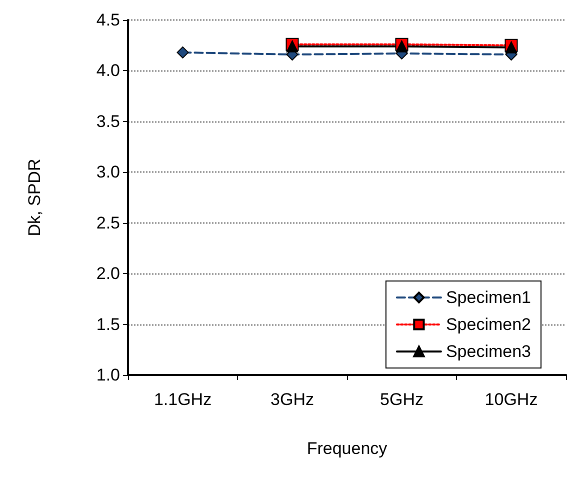 The height and width of the screenshot is (483, 571). I want to click on y-tick-label: 1.5, so click(108, 324).